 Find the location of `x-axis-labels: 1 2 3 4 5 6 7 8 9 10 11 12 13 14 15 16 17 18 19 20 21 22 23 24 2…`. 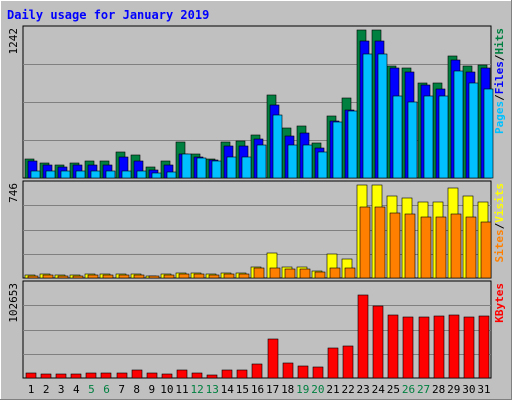

x-axis-labels: 1 2 3 4 5 6 7 8 9 10 11 12 13 14 15 16 17 18 19 20 21 22 23 24 2… is located at coordinates (259, 389).